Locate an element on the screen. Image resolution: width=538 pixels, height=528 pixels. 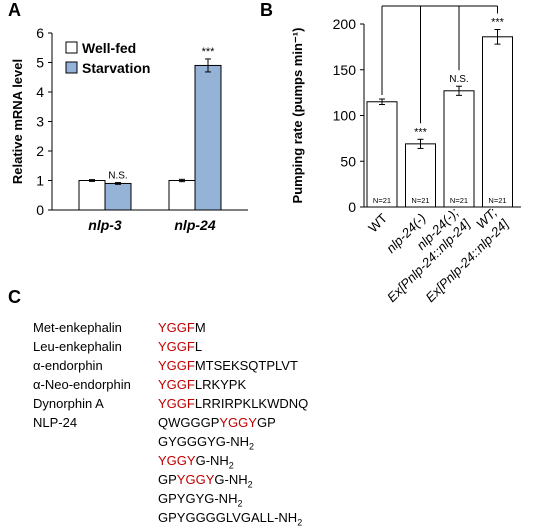
y-tick-label: 100 is located at coordinates (345, 116).